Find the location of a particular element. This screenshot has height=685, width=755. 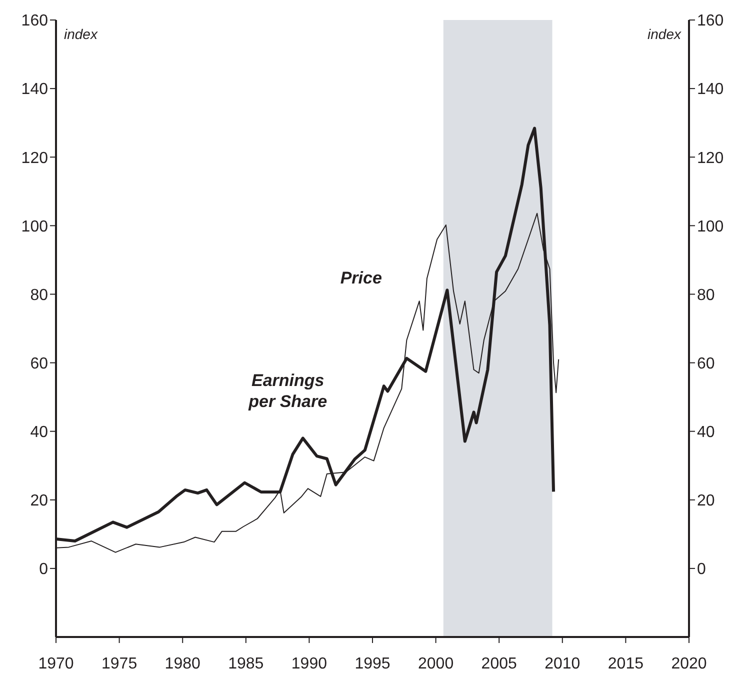

y2-tick-label: 0 is located at coordinates (701, 569).